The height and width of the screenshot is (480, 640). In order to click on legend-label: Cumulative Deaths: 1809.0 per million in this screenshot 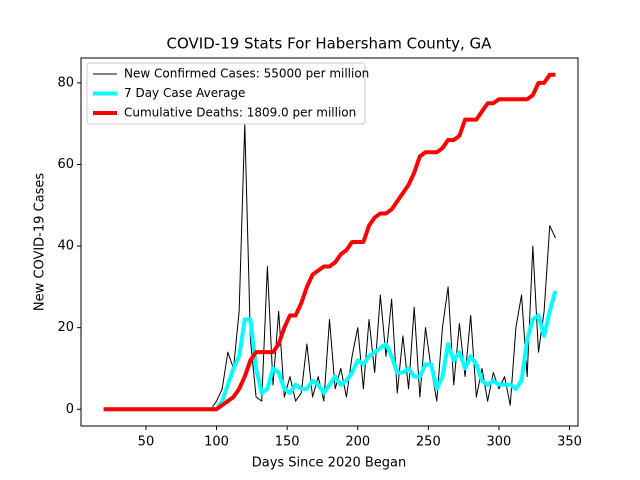, I will do `click(240, 113)`.